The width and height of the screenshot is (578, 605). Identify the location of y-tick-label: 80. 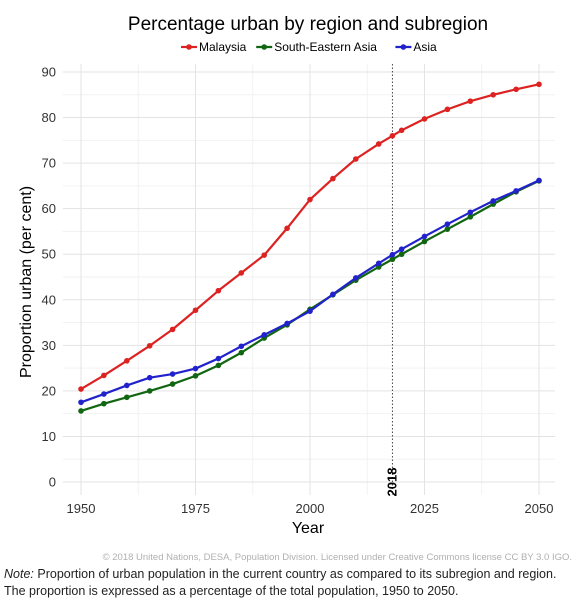
(49, 117).